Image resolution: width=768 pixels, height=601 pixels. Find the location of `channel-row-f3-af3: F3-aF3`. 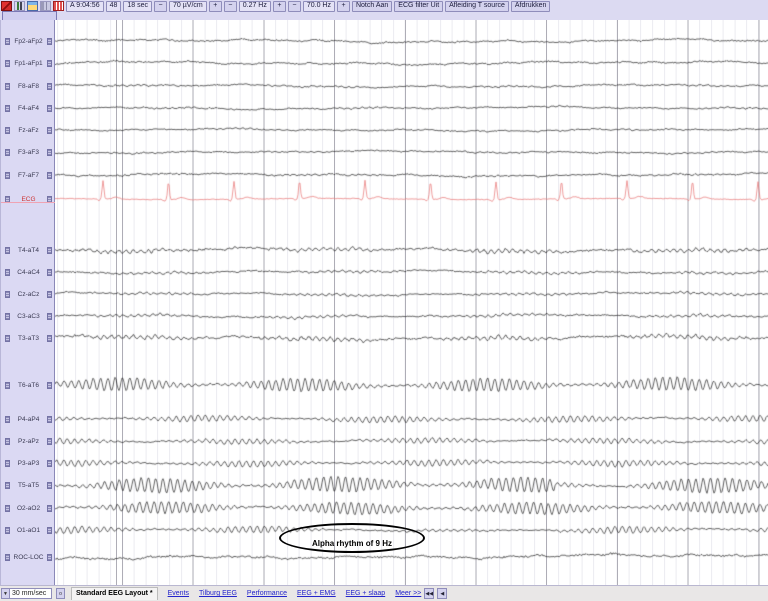

channel-row-f3-af3: F3-aF3 is located at coordinates (28, 152).